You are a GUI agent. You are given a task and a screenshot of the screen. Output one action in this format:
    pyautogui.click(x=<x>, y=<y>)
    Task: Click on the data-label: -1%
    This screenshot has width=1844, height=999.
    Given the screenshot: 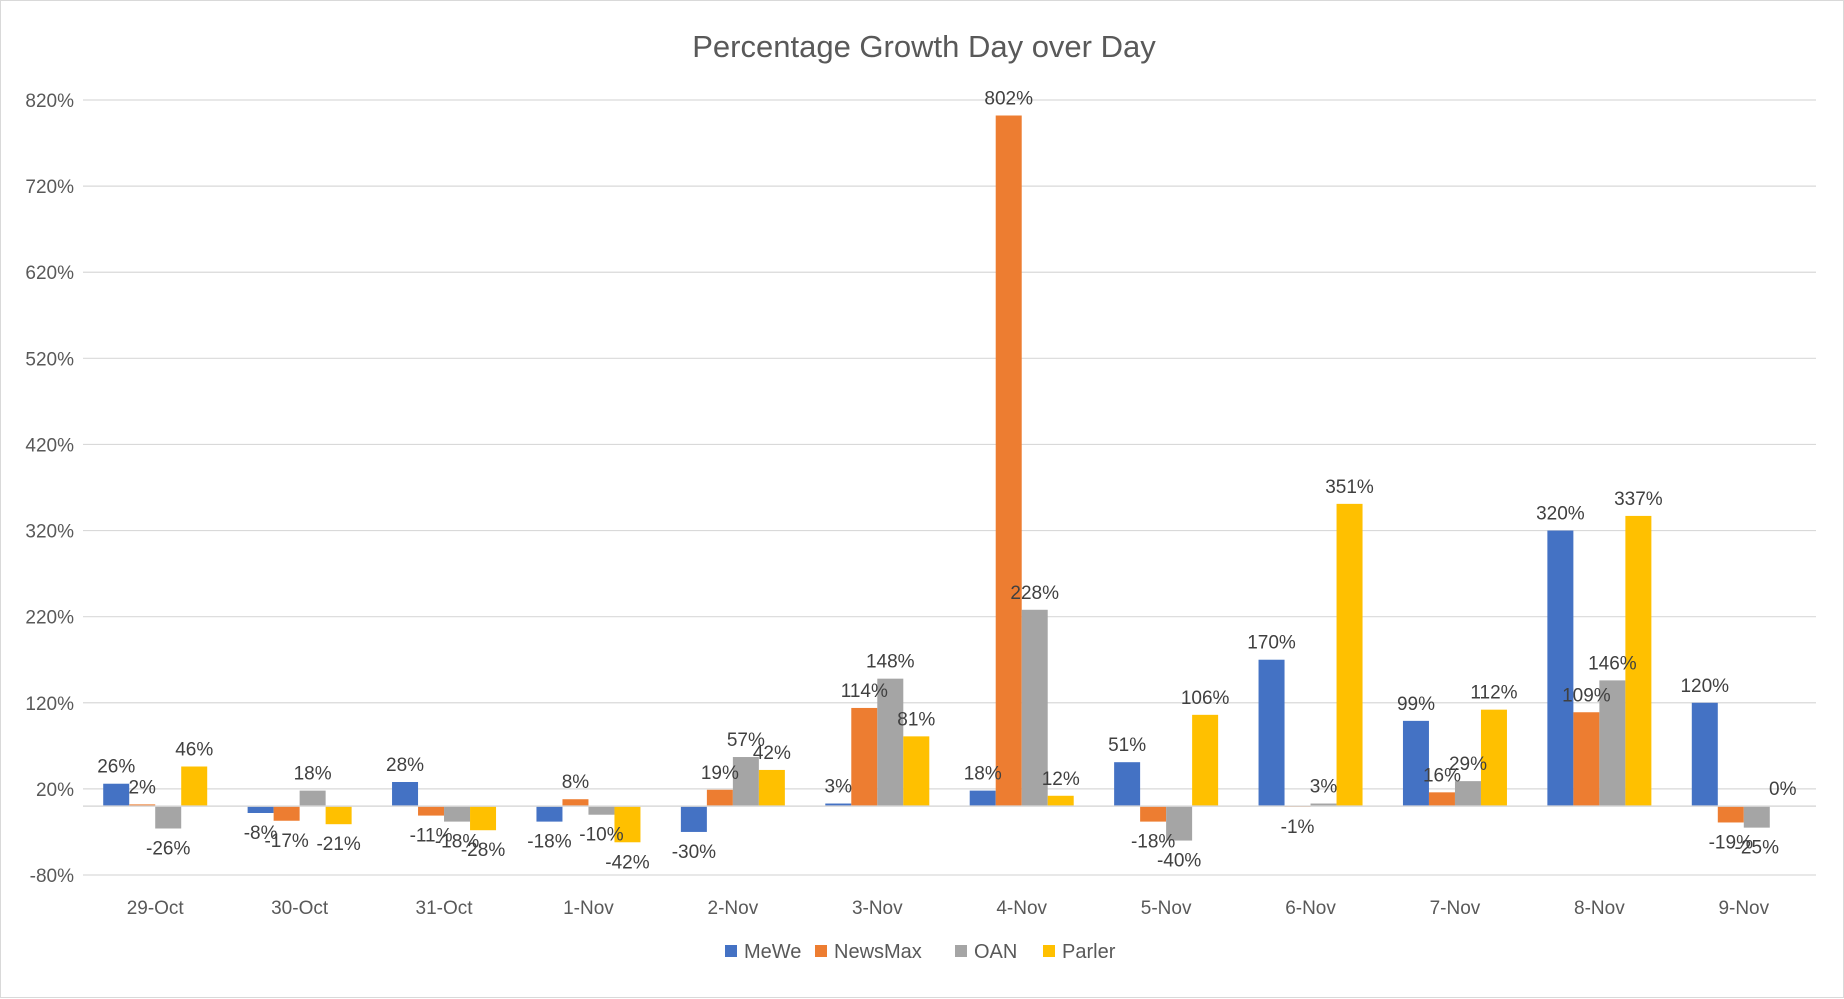 What is the action you would take?
    pyautogui.click(x=1298, y=827)
    